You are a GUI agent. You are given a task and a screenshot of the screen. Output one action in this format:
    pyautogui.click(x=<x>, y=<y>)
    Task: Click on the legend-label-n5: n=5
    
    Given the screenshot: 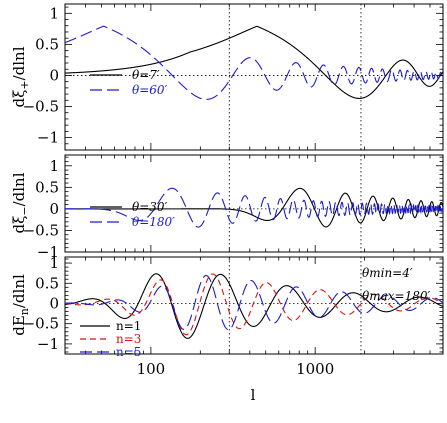 What is the action you would take?
    pyautogui.click(x=128, y=352)
    